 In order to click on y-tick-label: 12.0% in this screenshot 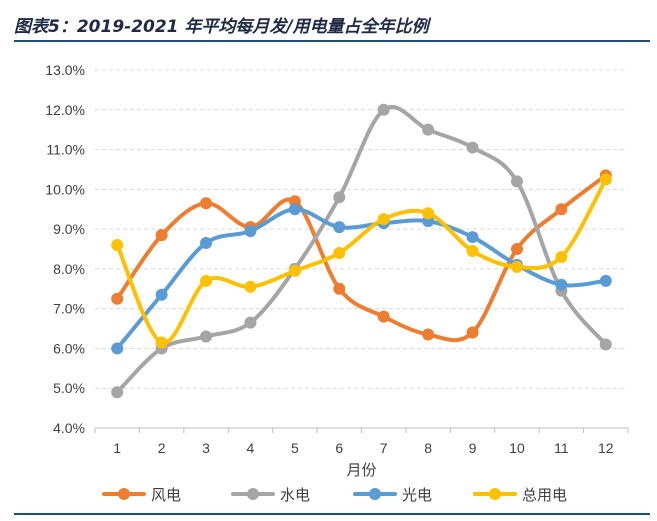, I will do `click(65, 110)`.